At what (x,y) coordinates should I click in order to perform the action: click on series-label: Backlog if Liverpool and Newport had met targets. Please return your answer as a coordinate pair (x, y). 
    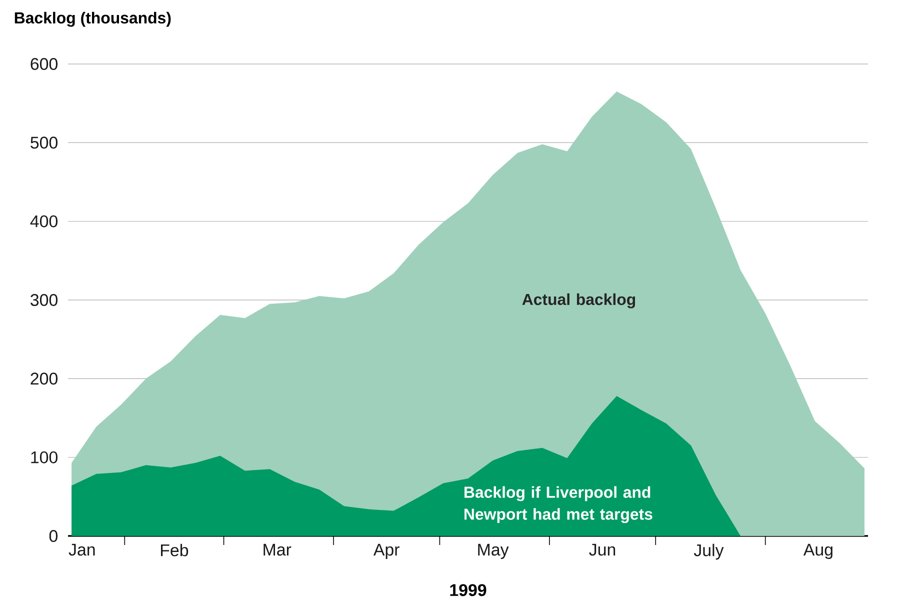
    Looking at the image, I should click on (558, 505).